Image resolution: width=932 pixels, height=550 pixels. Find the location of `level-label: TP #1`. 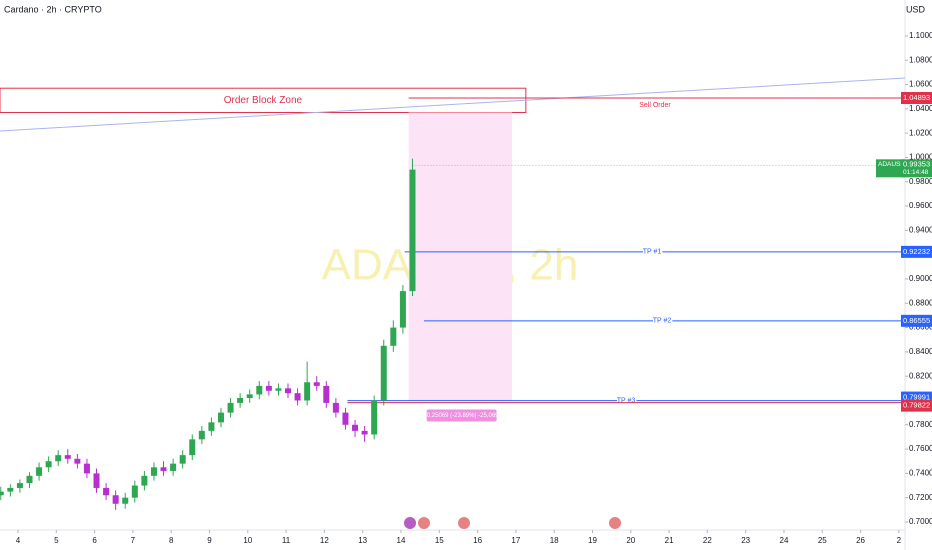

level-label: TP #1 is located at coordinates (652, 252).